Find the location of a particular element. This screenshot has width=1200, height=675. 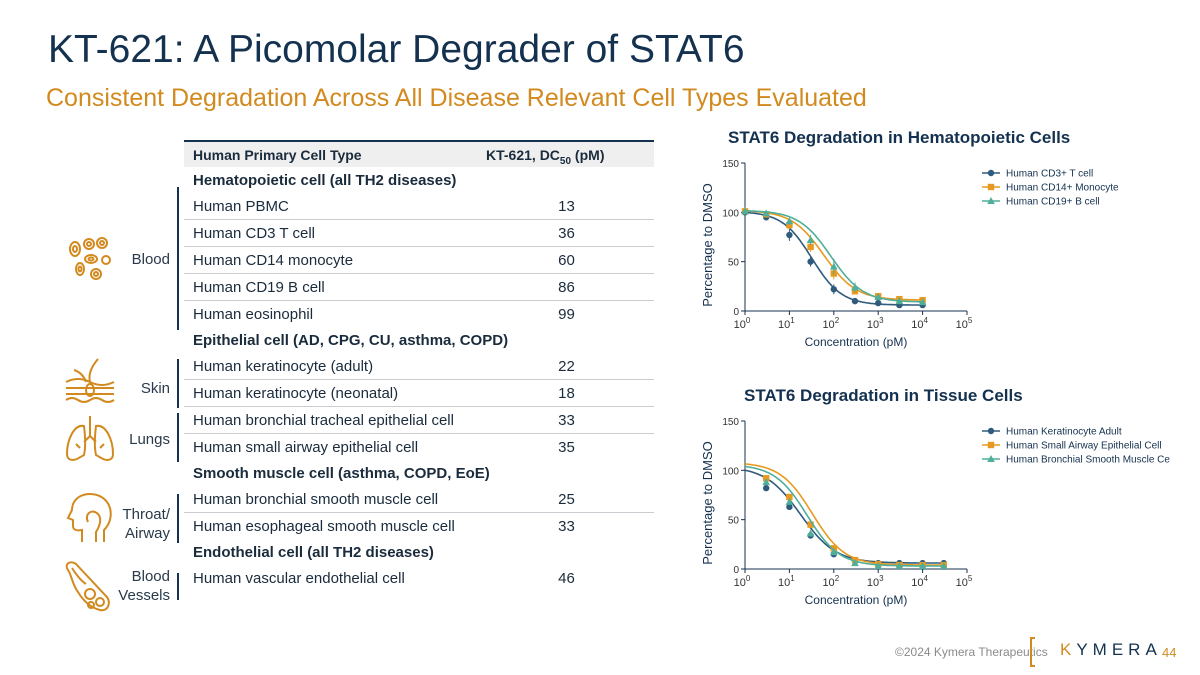

table-row: Human vascular endothelial cell 46 is located at coordinates (419, 578).